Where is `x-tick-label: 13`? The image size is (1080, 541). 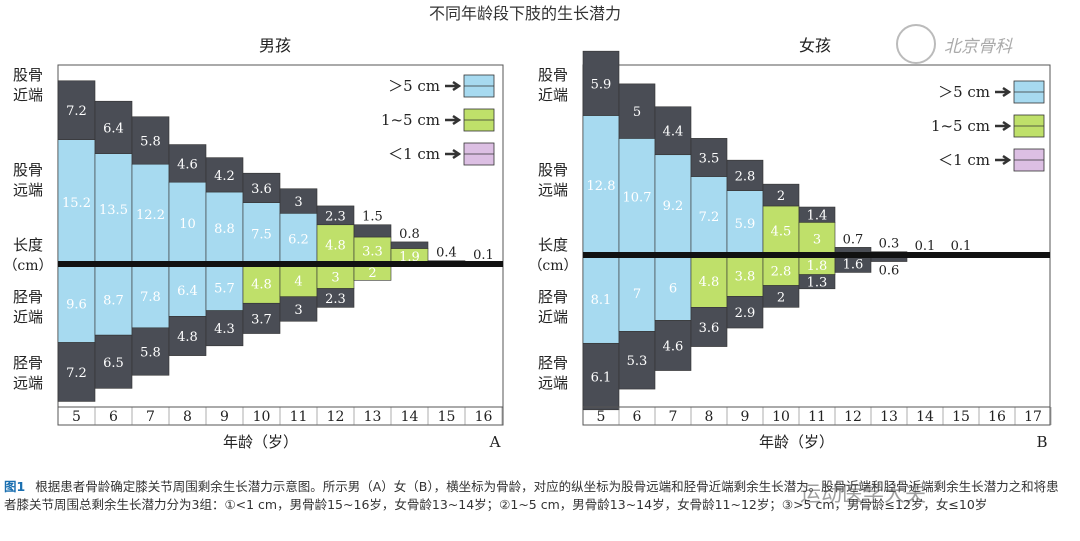 x-tick-label: 13 is located at coordinates (889, 417).